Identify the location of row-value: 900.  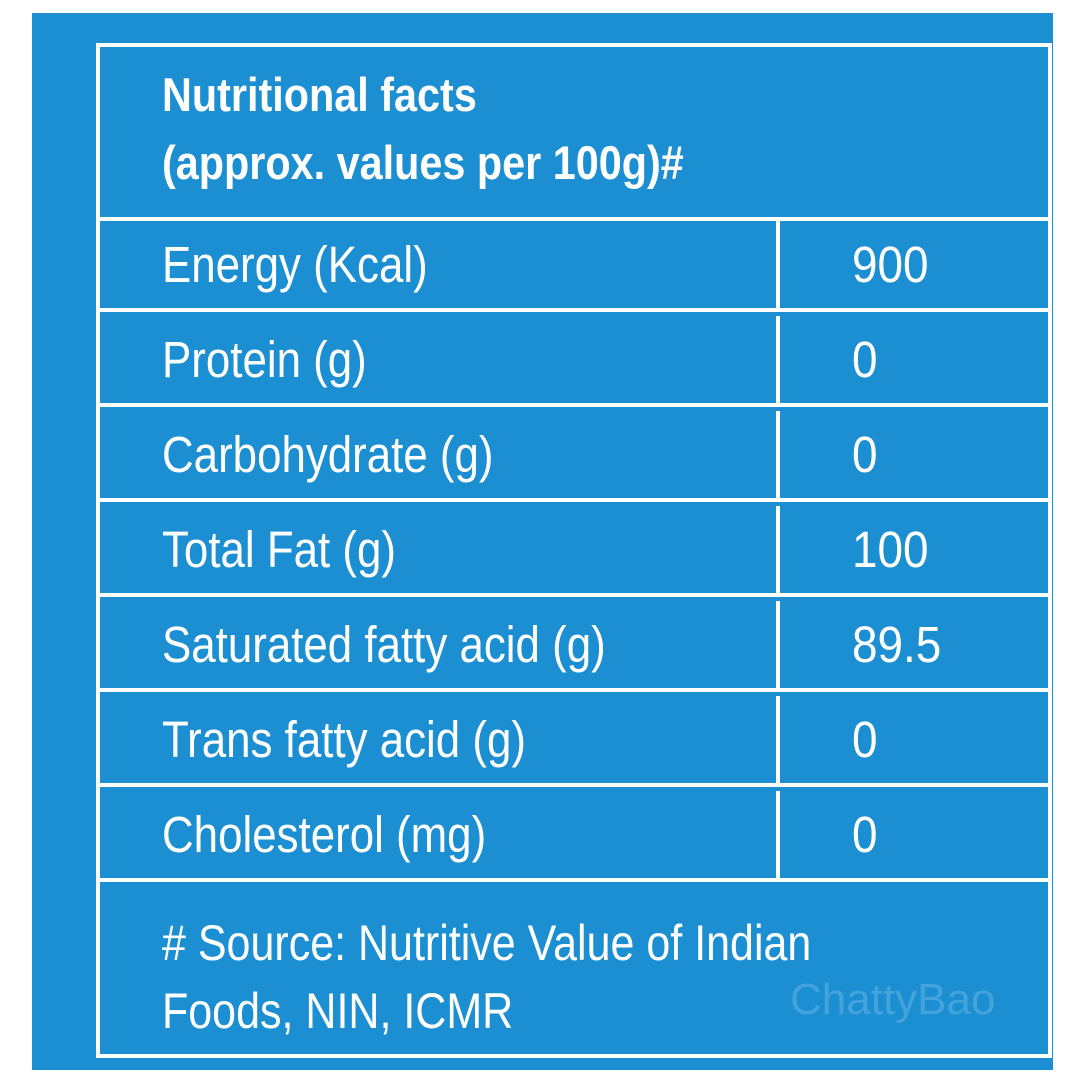
(890, 264).